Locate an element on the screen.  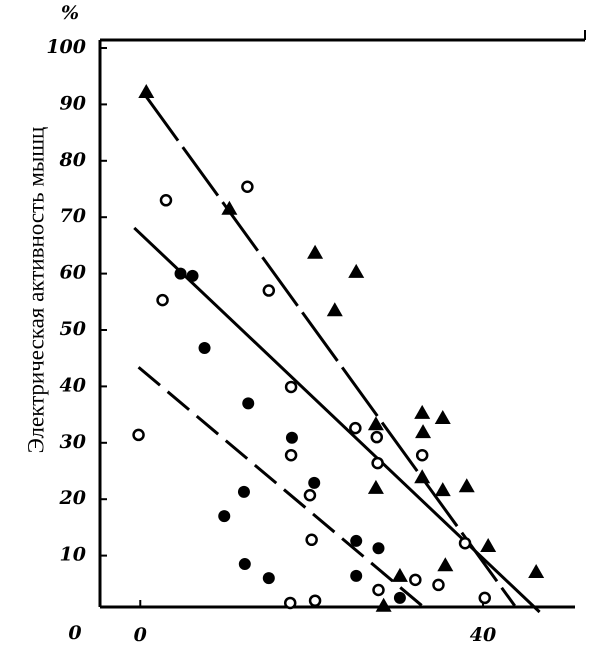
x-tick-label: 40 is located at coordinates (483, 635).